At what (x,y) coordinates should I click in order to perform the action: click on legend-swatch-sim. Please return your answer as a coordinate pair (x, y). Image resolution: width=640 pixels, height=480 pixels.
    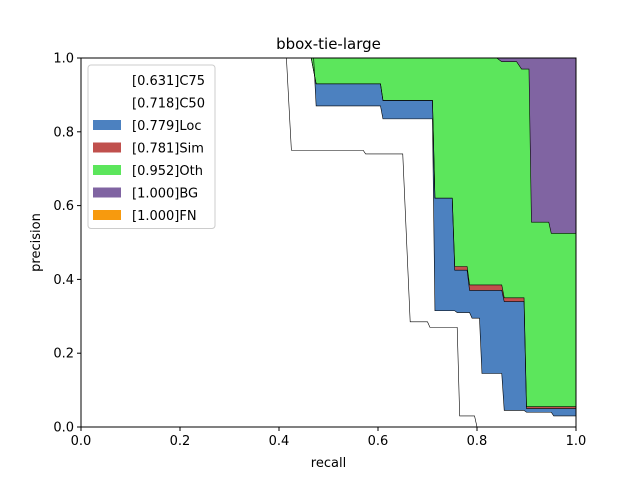
    Looking at the image, I should click on (107, 147).